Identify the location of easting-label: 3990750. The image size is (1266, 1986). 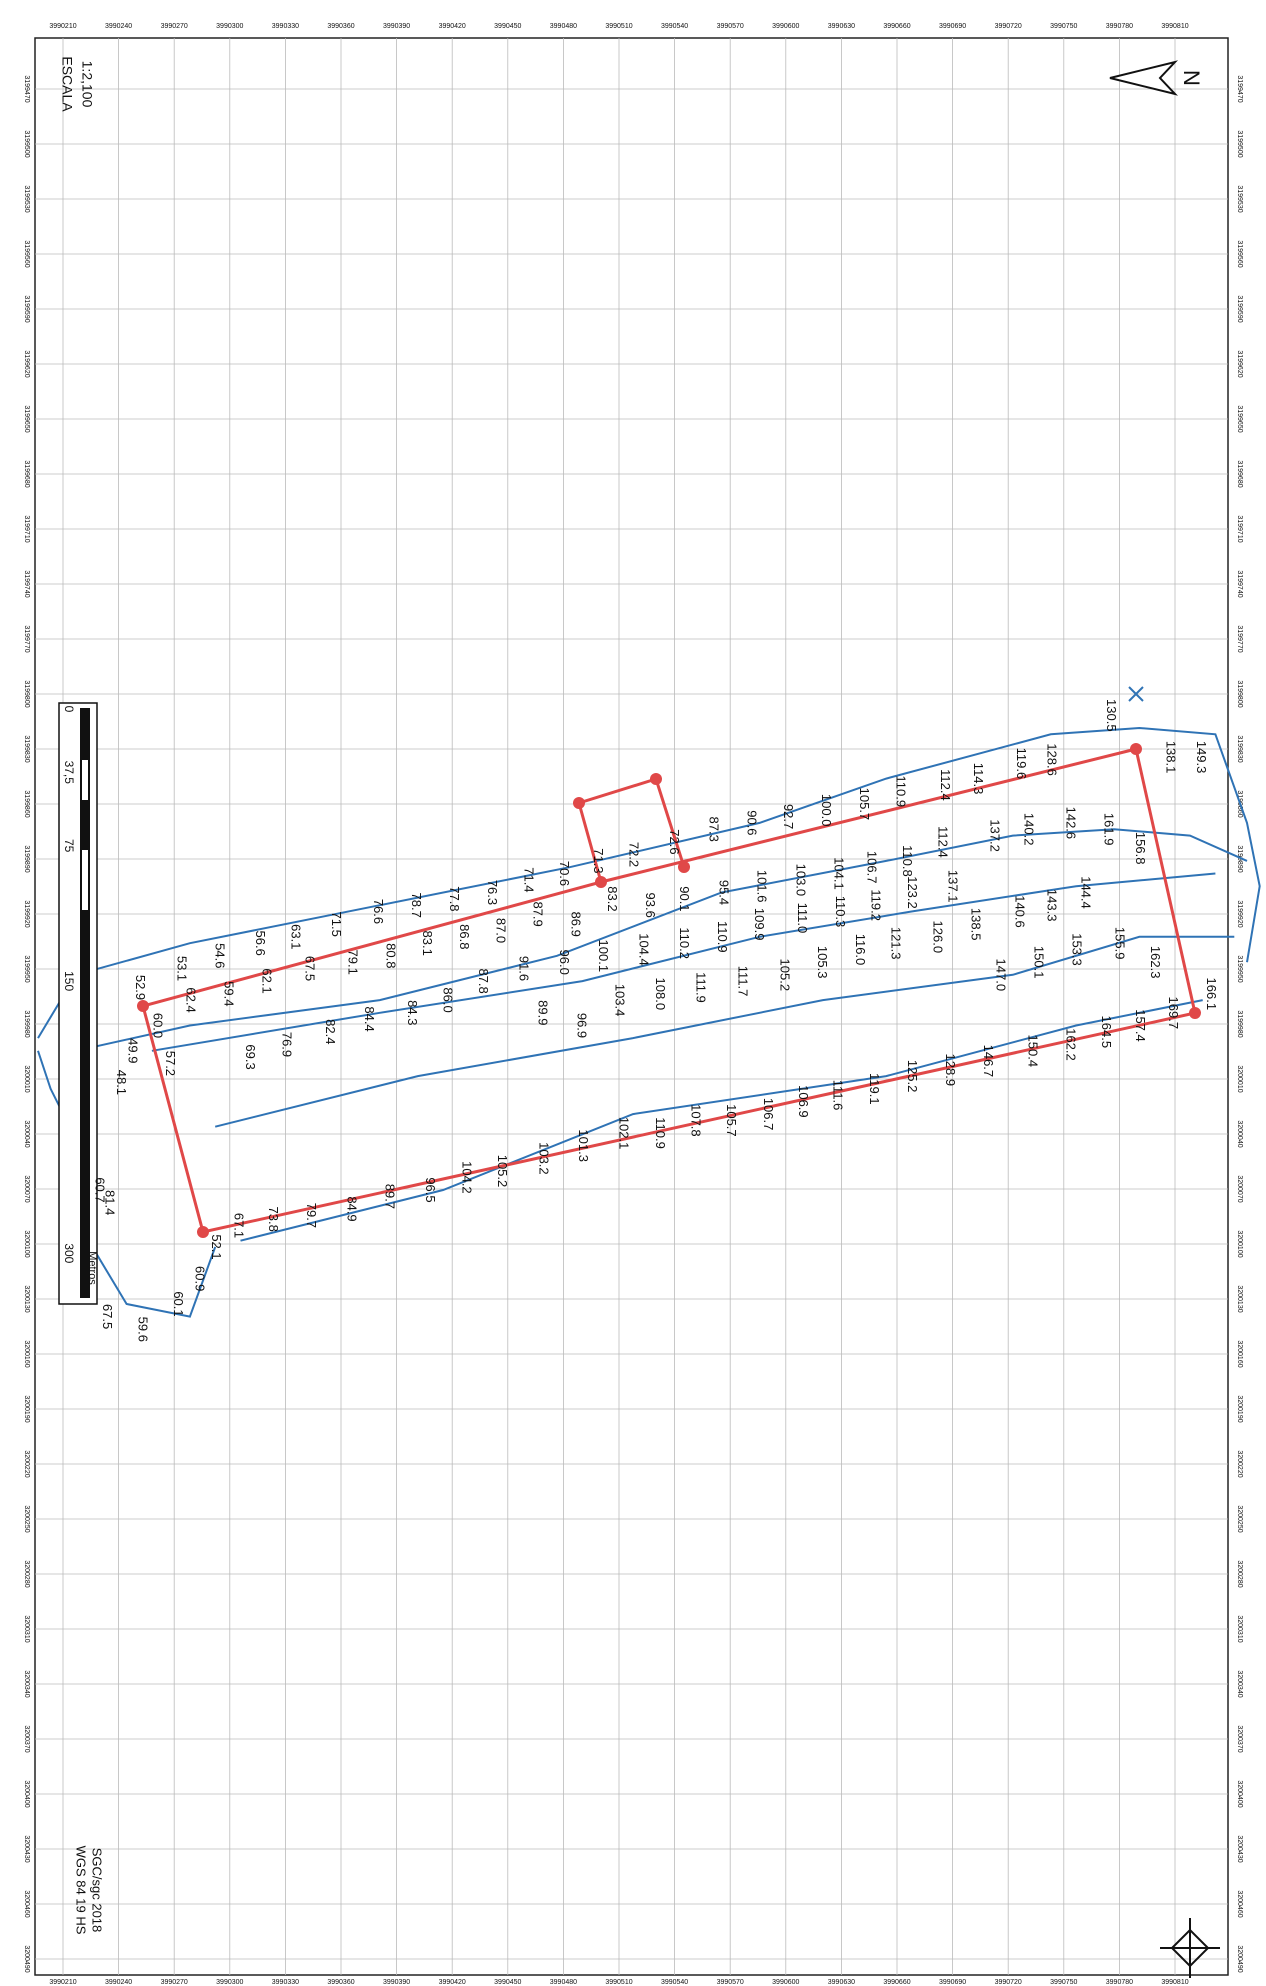
(1063, 26).